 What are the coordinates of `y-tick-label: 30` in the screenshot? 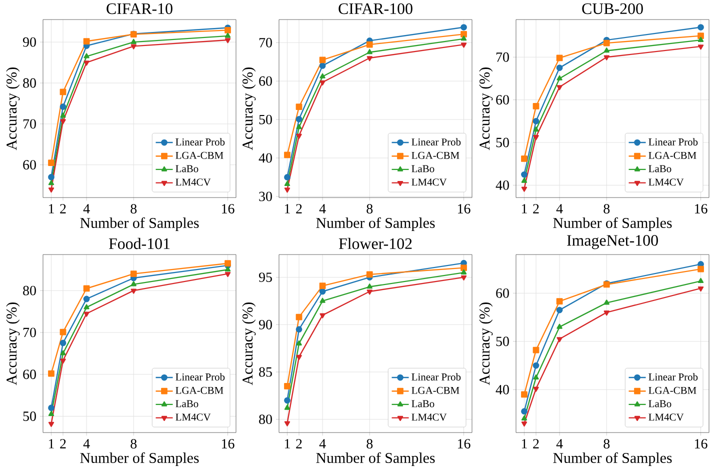 It's located at (265, 197).